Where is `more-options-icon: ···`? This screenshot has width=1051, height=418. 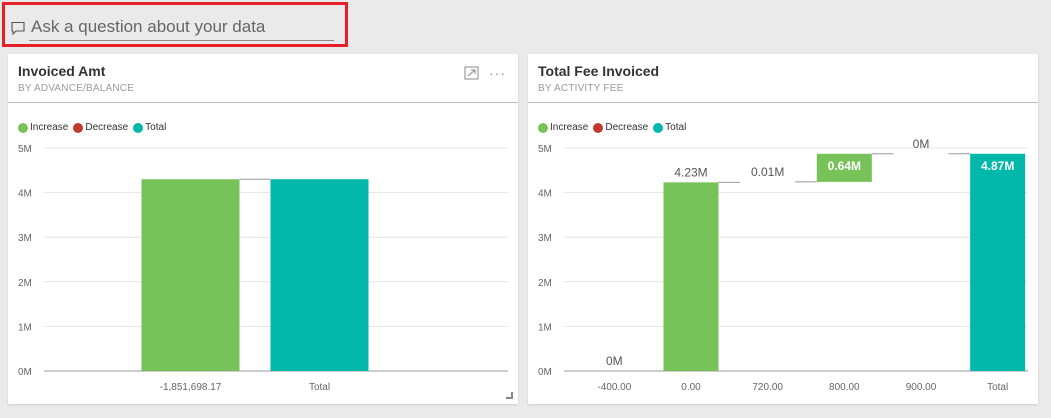 more-options-icon: ··· is located at coordinates (497, 73).